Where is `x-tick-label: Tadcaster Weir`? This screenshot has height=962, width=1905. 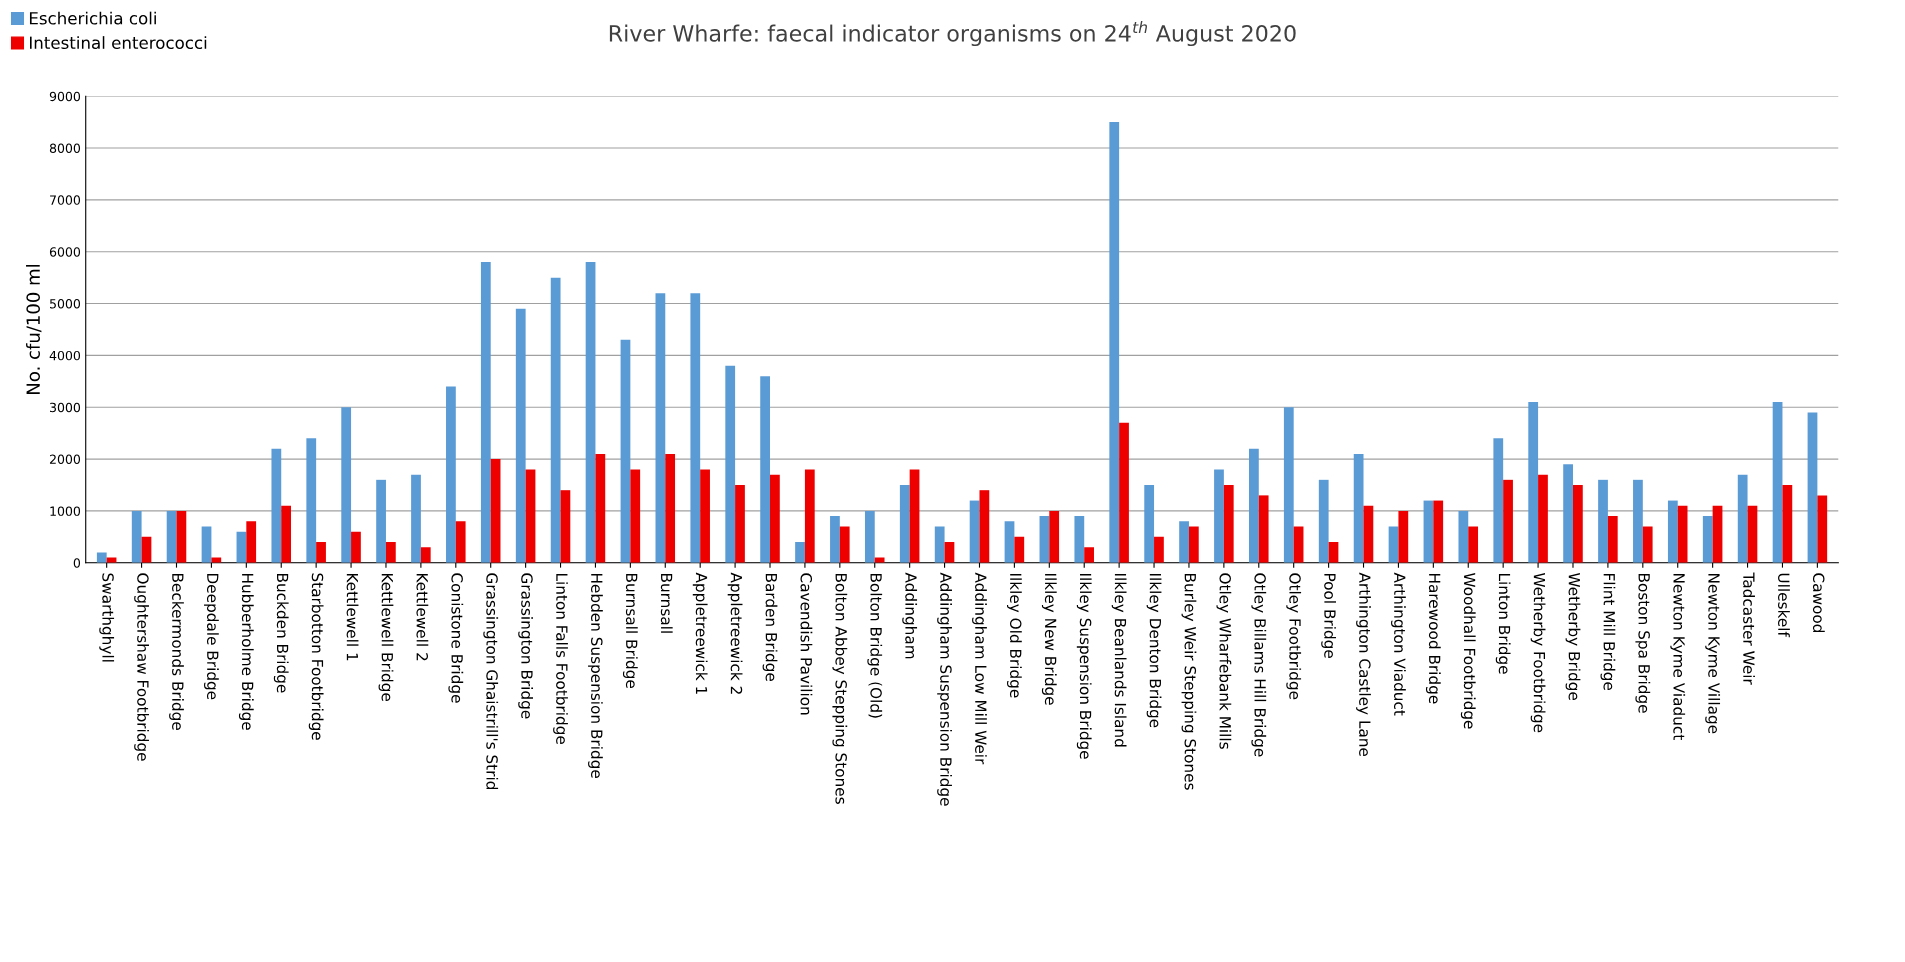 x-tick-label: Tadcaster Weir is located at coordinates (1749, 628).